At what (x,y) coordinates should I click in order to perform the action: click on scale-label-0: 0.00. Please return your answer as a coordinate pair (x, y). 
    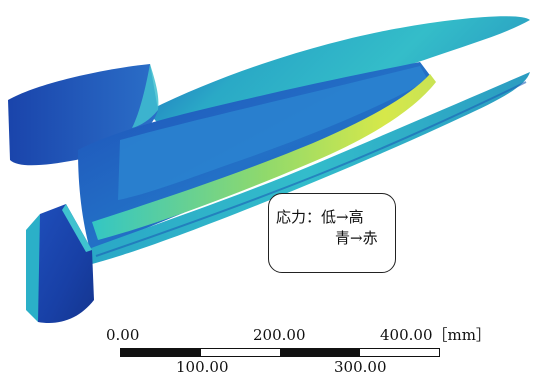
    Looking at the image, I should click on (123, 335).